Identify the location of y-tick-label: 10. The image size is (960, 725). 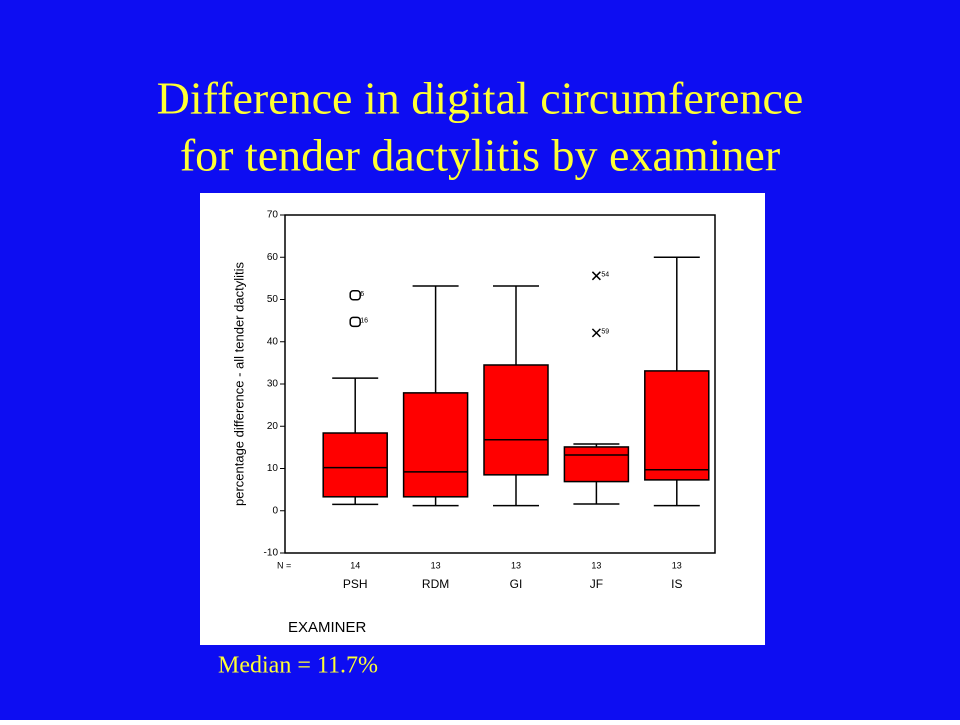
(273, 468).